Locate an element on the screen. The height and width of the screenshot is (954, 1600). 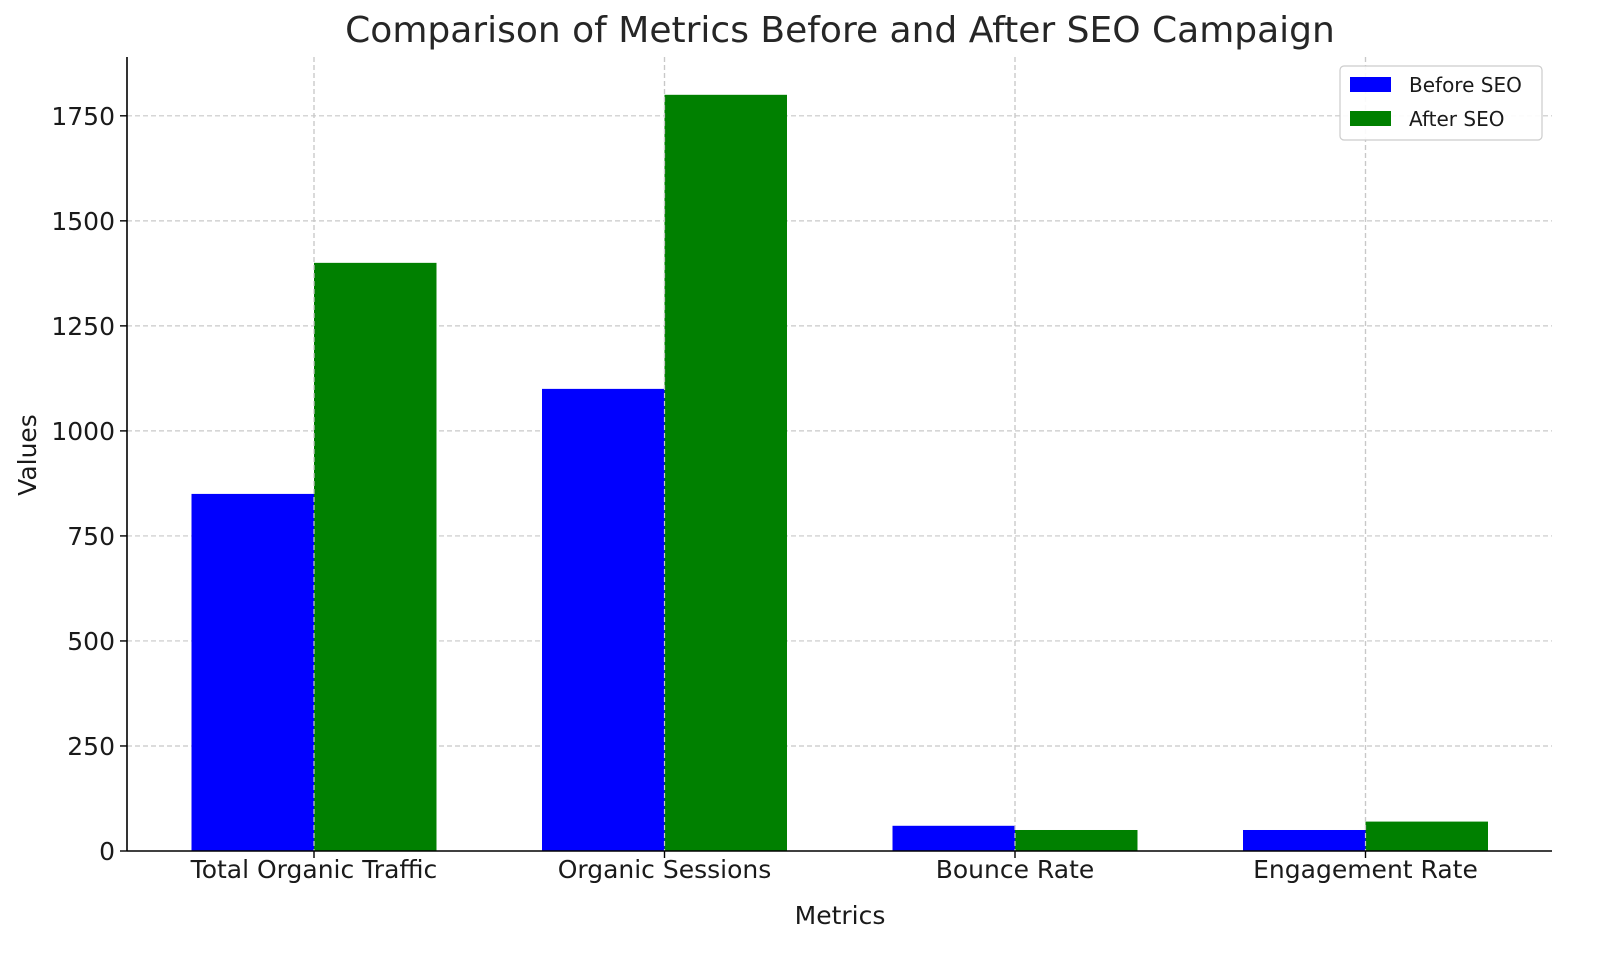
legend-swatch-after-seo is located at coordinates (1370, 118).